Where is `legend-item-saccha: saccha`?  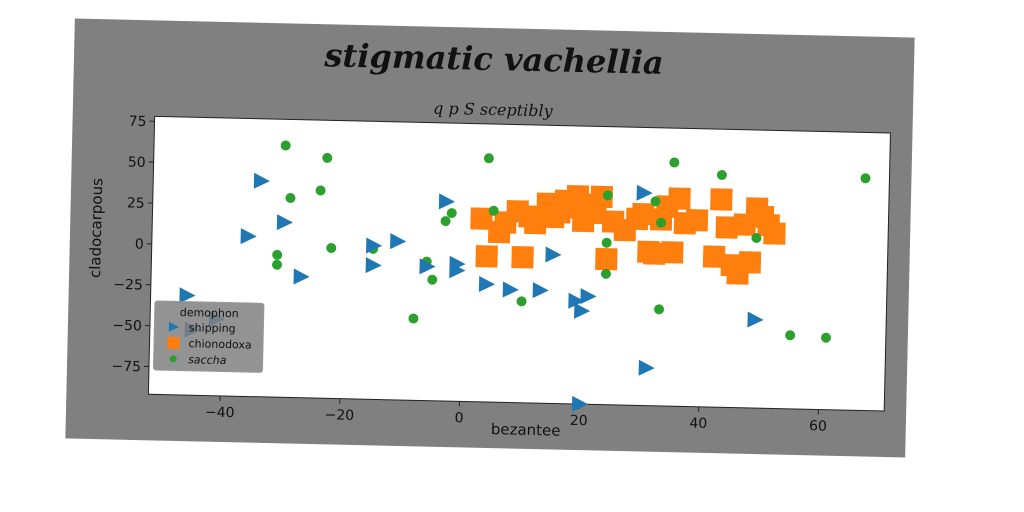
legend-item-saccha: saccha is located at coordinates (208, 359).